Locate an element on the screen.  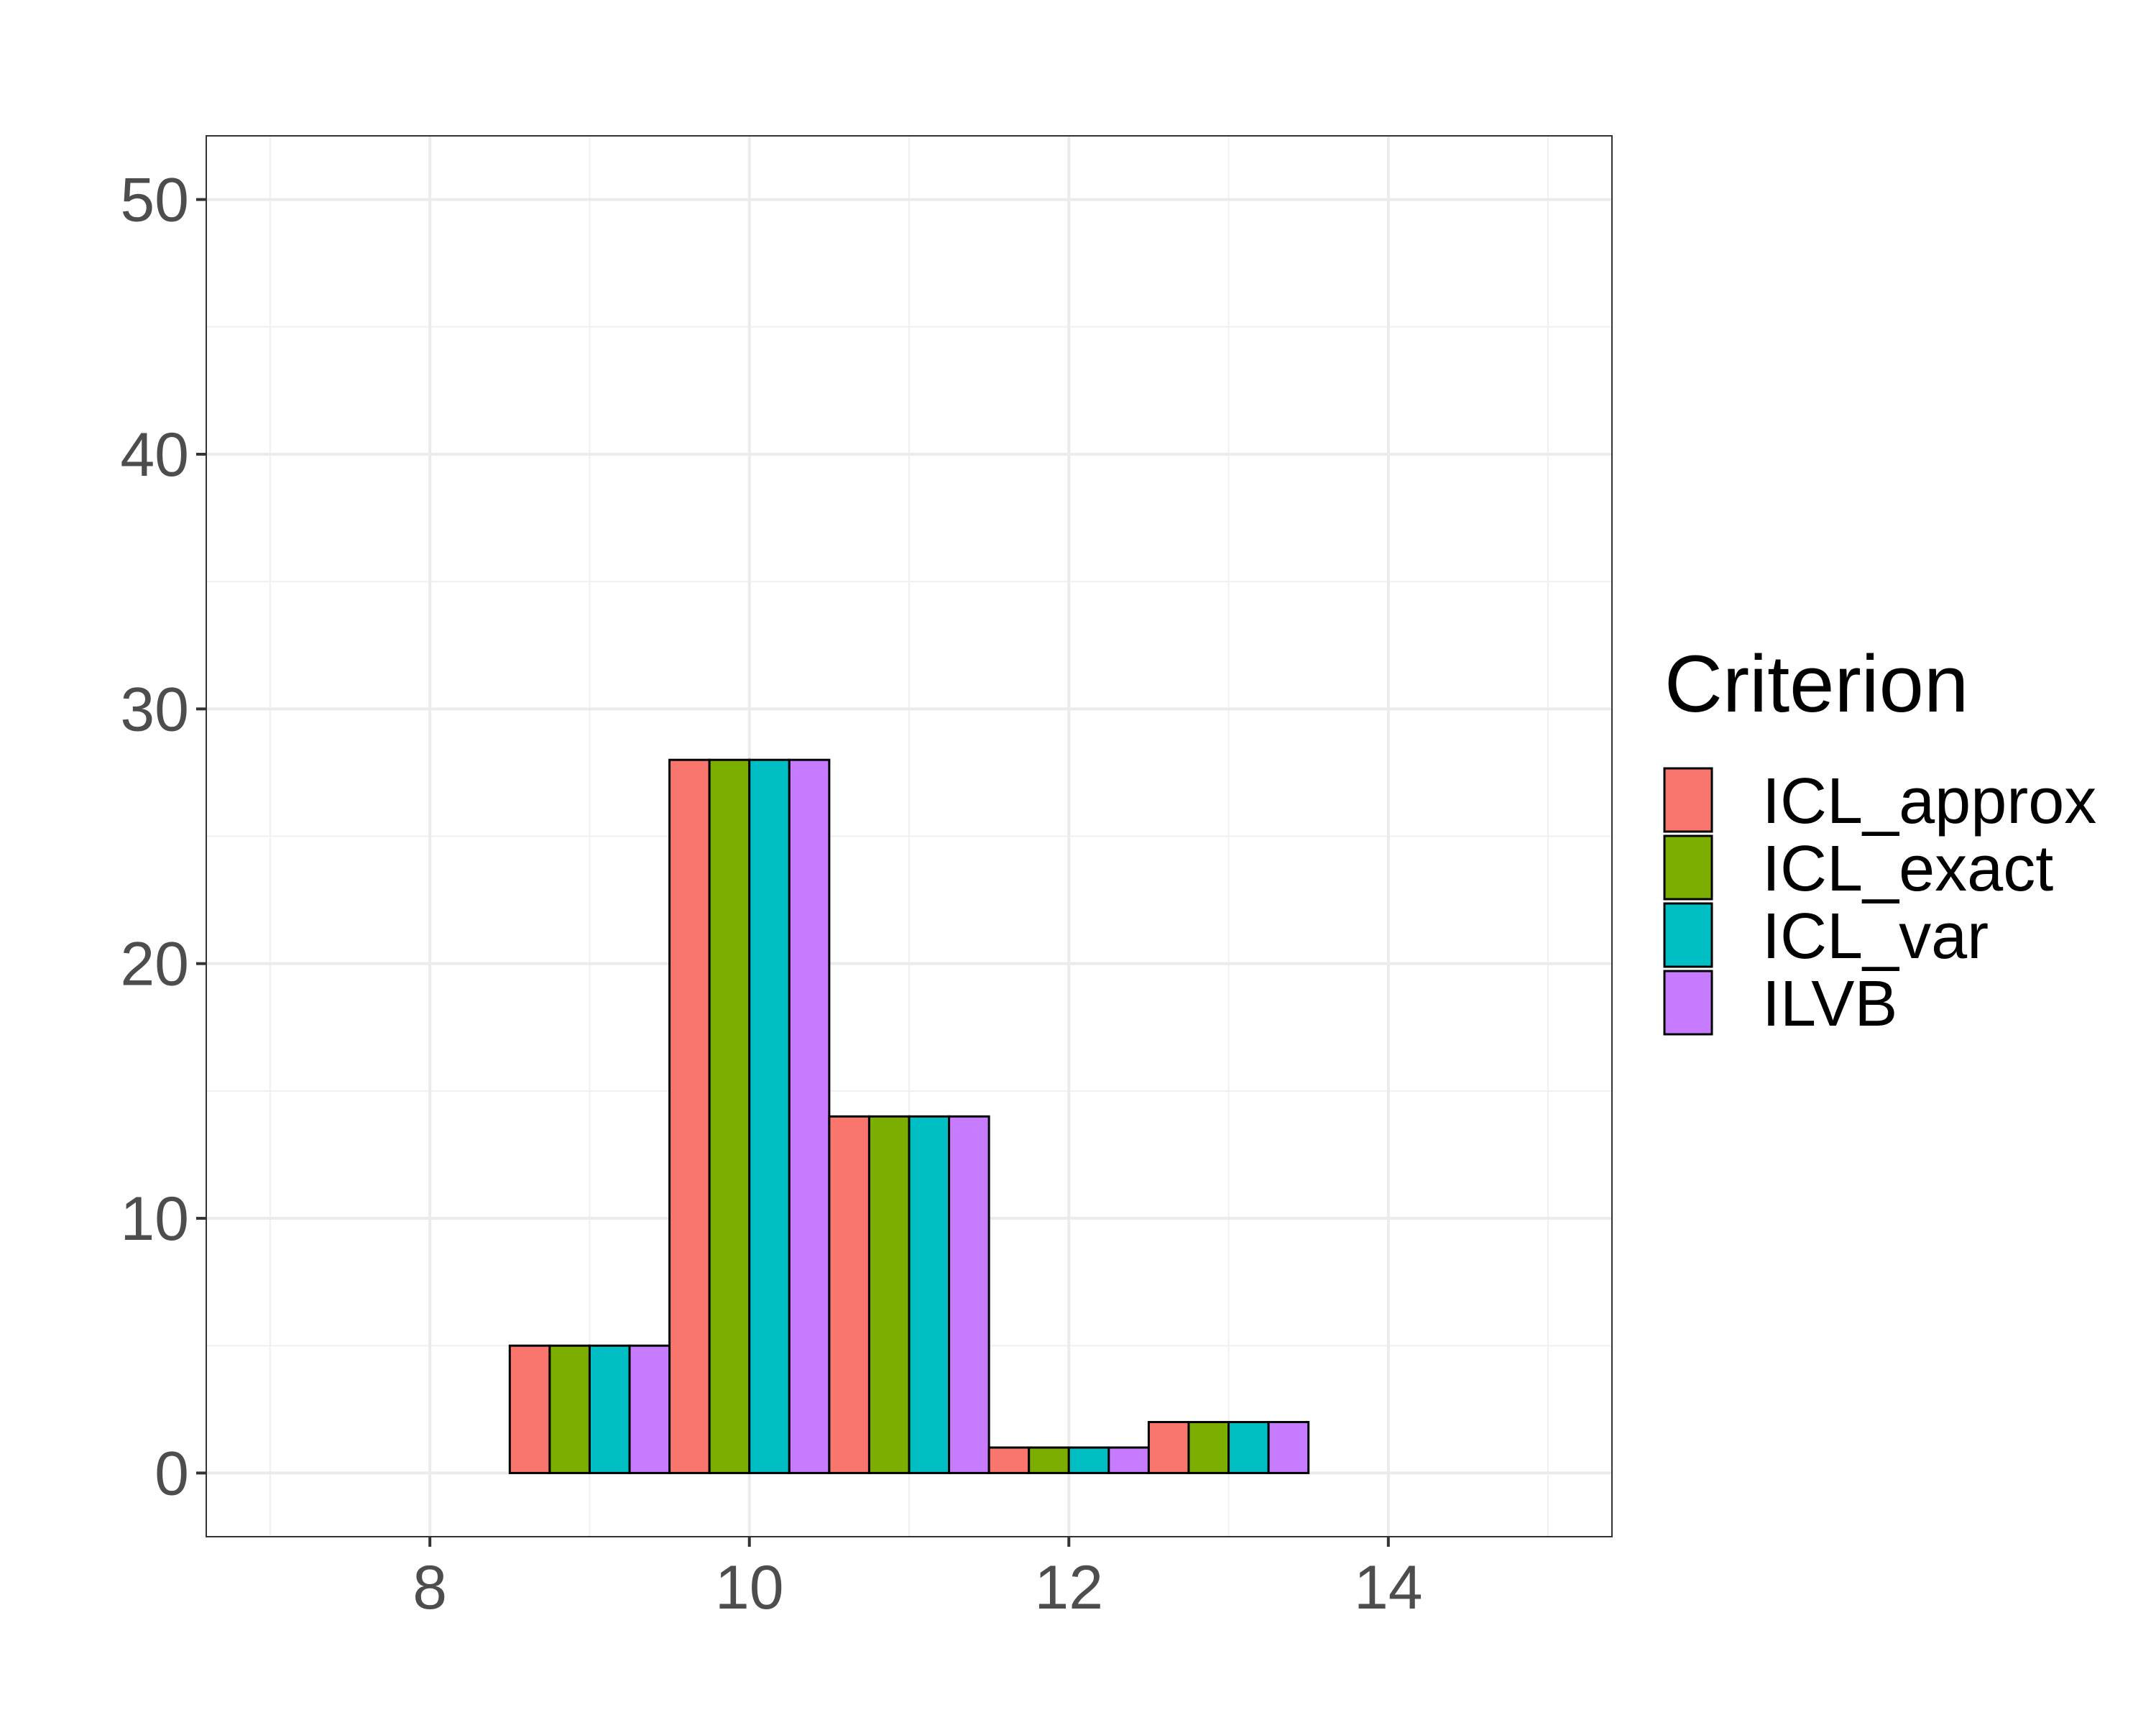
legend-label-ICL_var: ICL_var is located at coordinates (1876, 936).